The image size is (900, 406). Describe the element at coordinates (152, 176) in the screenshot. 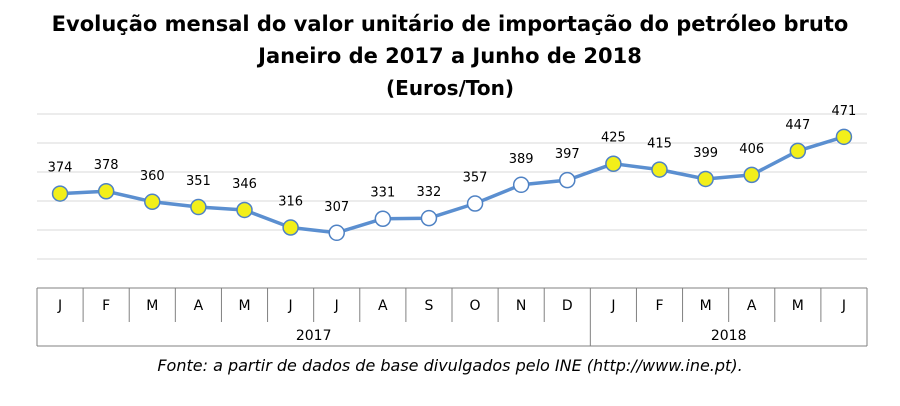

I see `data-label: 360` at that location.